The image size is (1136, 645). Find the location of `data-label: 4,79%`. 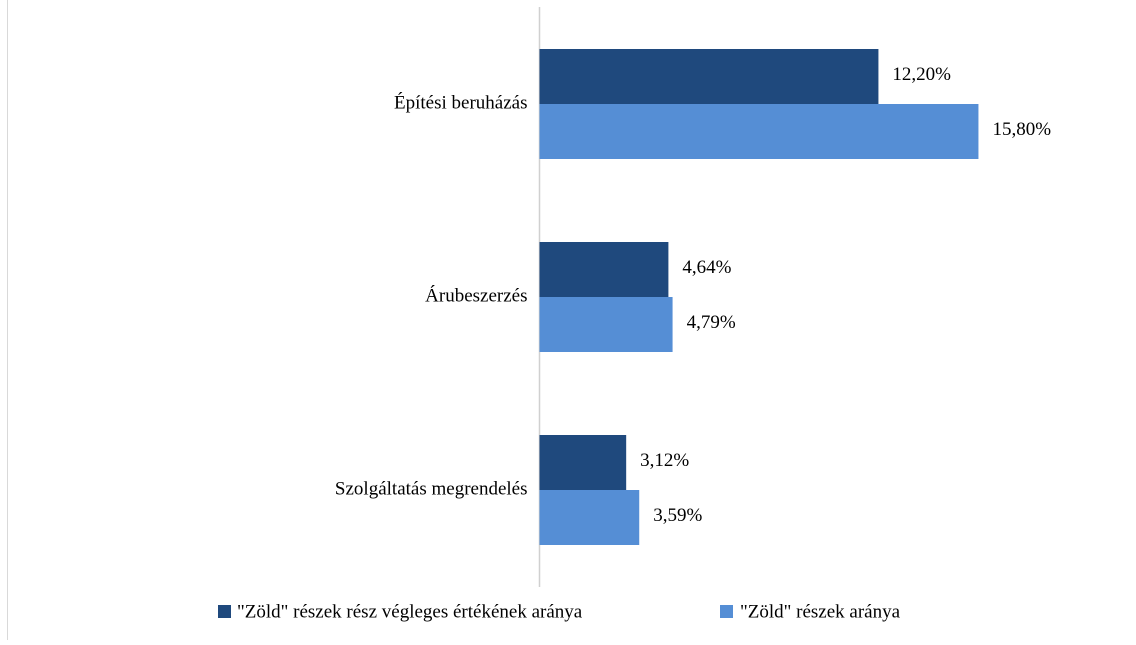

data-label: 4,79% is located at coordinates (711, 322).